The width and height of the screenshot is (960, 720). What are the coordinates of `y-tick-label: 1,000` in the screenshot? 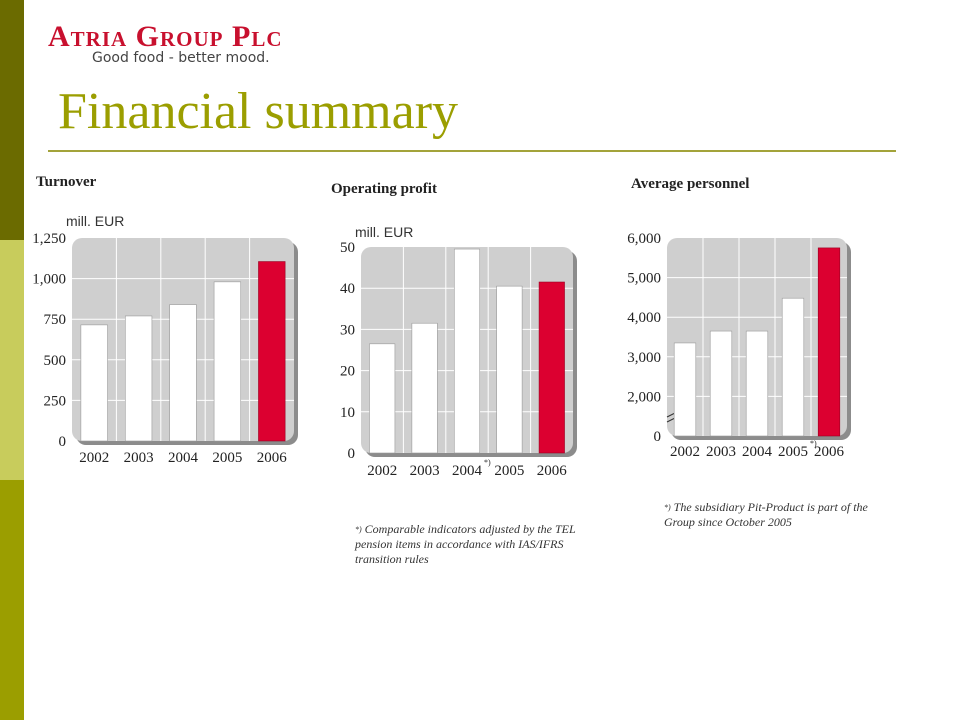 It's located at (49, 280).